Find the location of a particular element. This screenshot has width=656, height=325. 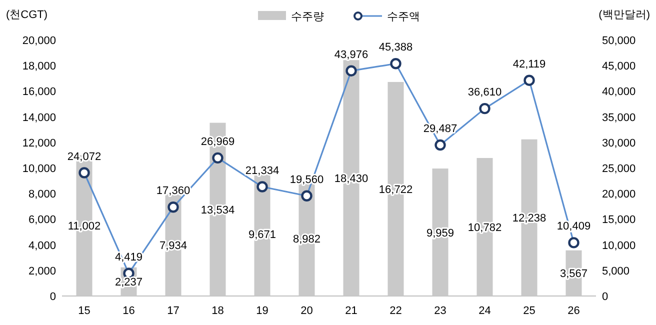

y2-tick-label: 30,000 is located at coordinates (619, 143).